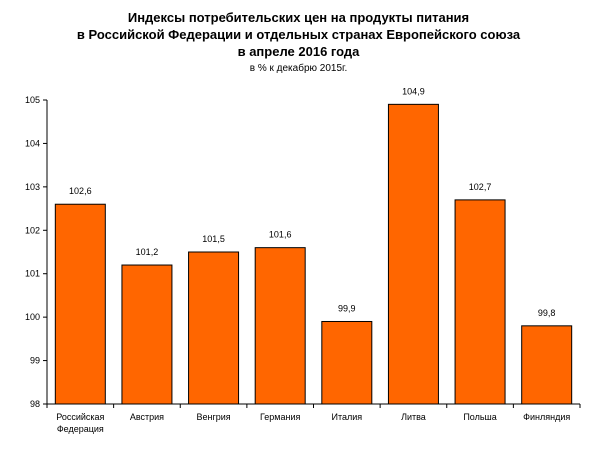 This screenshot has height=457, width=597. I want to click on x-tick-label: Венгрия, so click(213, 417).